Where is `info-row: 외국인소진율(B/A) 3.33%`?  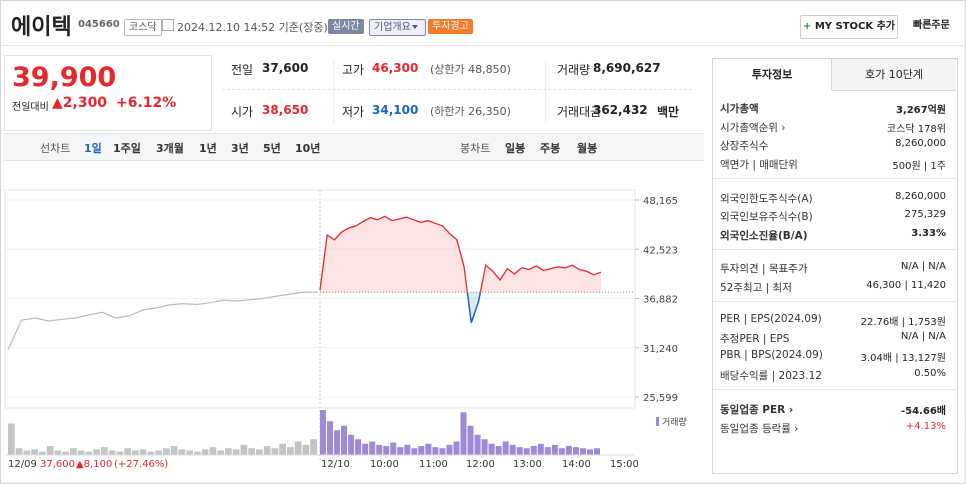
info-row: 외국인소진율(B/A) 3.33% is located at coordinates (833, 236).